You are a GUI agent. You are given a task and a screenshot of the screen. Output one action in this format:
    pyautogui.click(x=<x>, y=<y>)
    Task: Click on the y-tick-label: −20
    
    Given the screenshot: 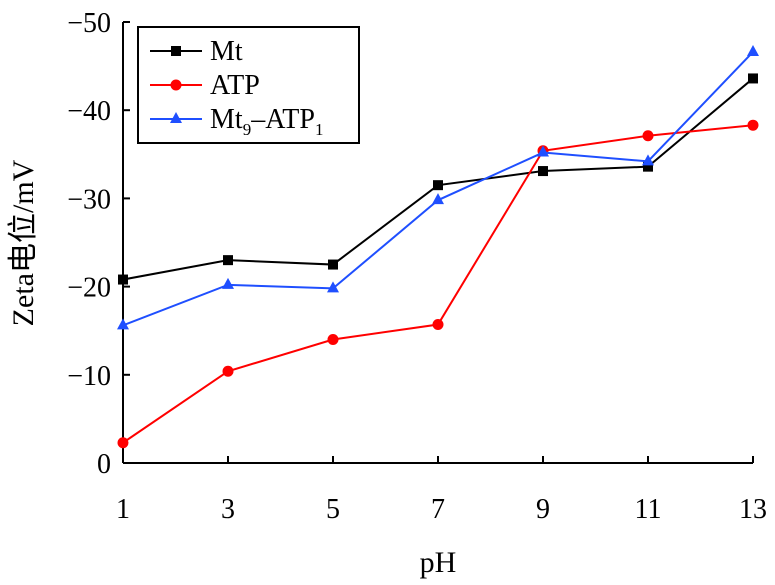 What is the action you would take?
    pyautogui.click(x=89, y=288)
    